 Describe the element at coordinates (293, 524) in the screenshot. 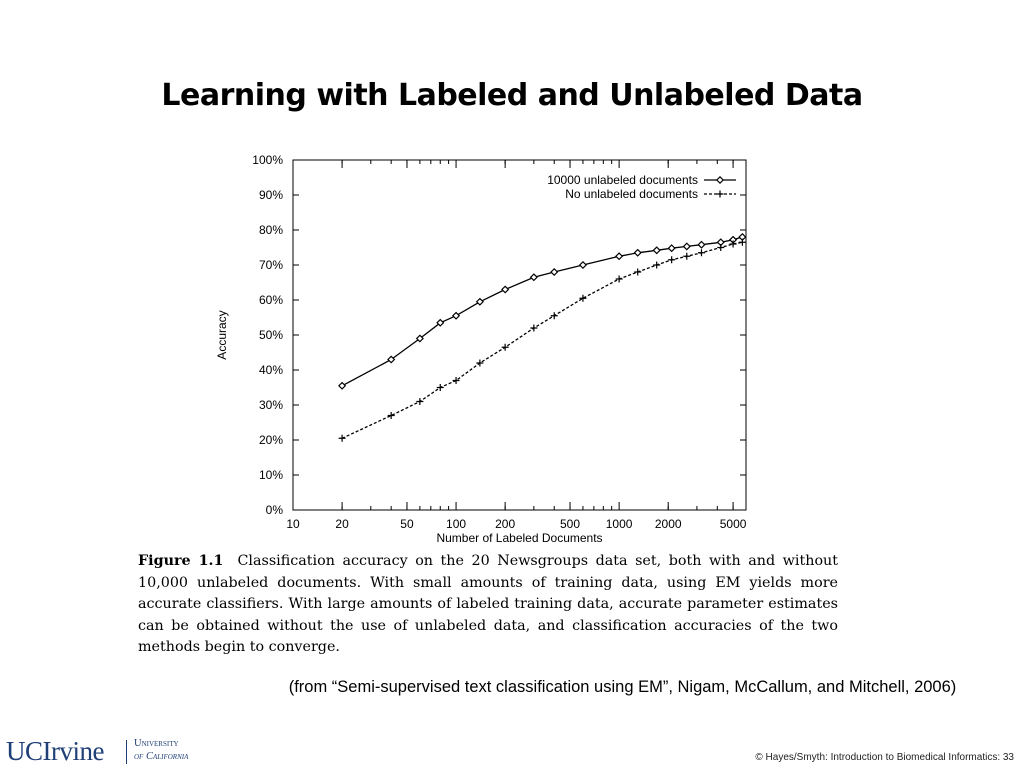

I see `x-tick-label: 10` at that location.